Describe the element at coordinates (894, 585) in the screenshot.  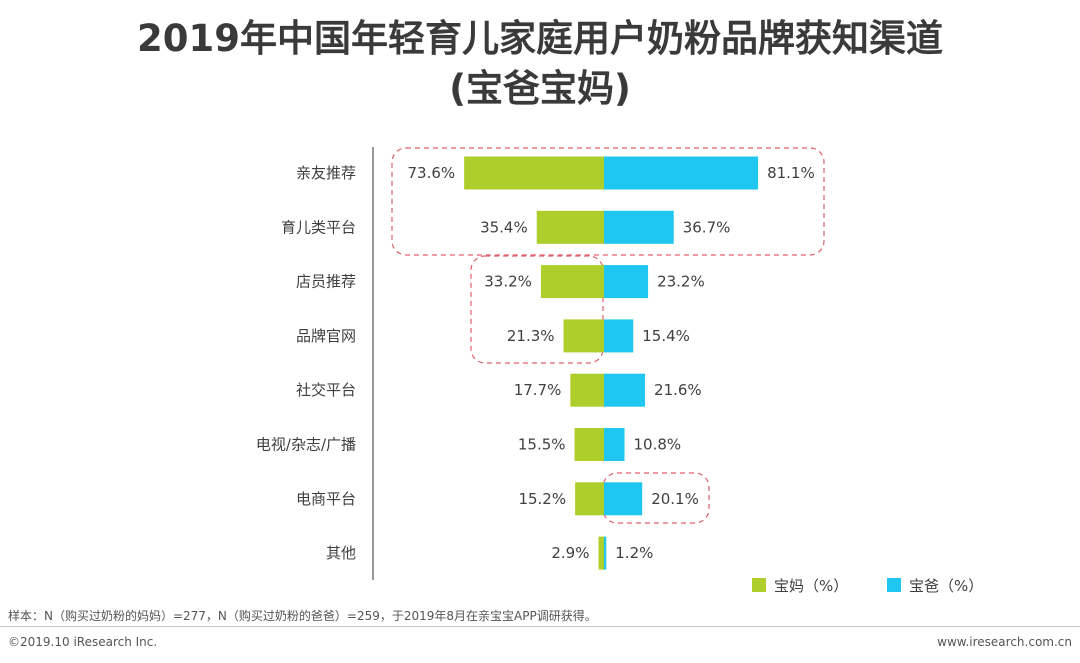
I see `legend-item-dad-swatch` at that location.